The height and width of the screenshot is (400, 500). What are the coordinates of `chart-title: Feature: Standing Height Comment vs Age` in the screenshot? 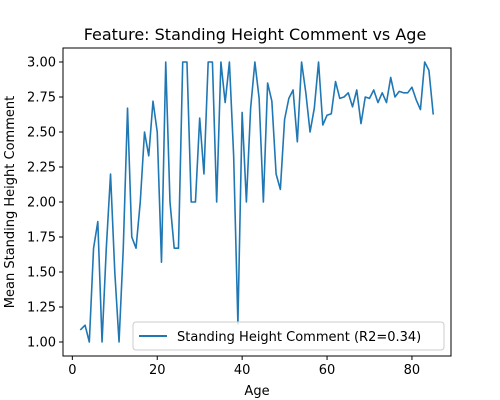 It's located at (255, 34).